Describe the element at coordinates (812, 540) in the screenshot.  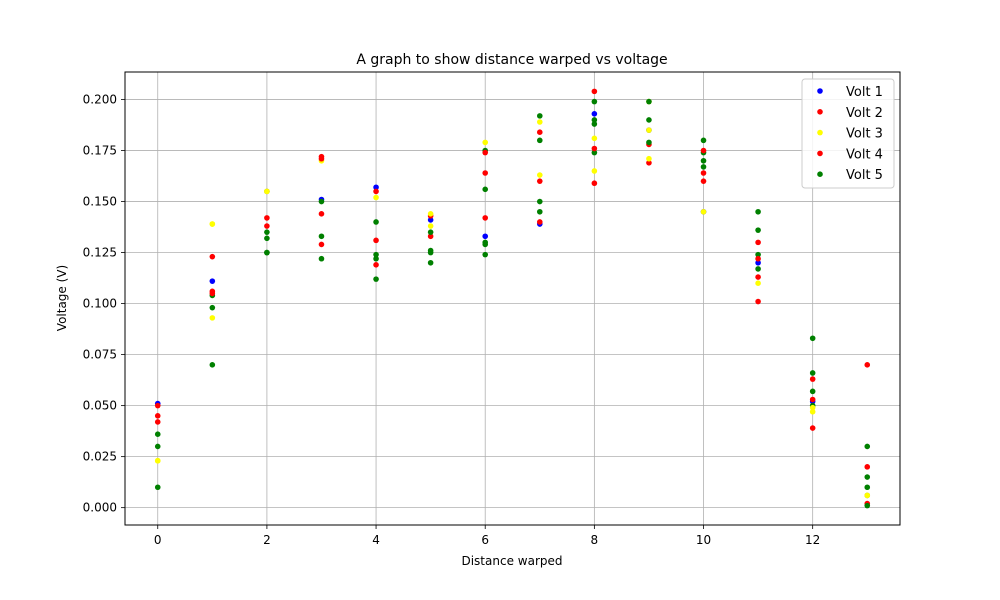
I see `x-tick-label: 12` at that location.